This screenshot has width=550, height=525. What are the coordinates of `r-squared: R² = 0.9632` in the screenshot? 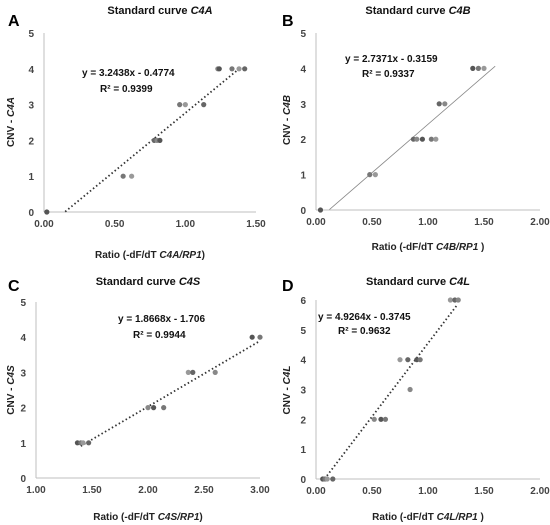 It's located at (364, 331).